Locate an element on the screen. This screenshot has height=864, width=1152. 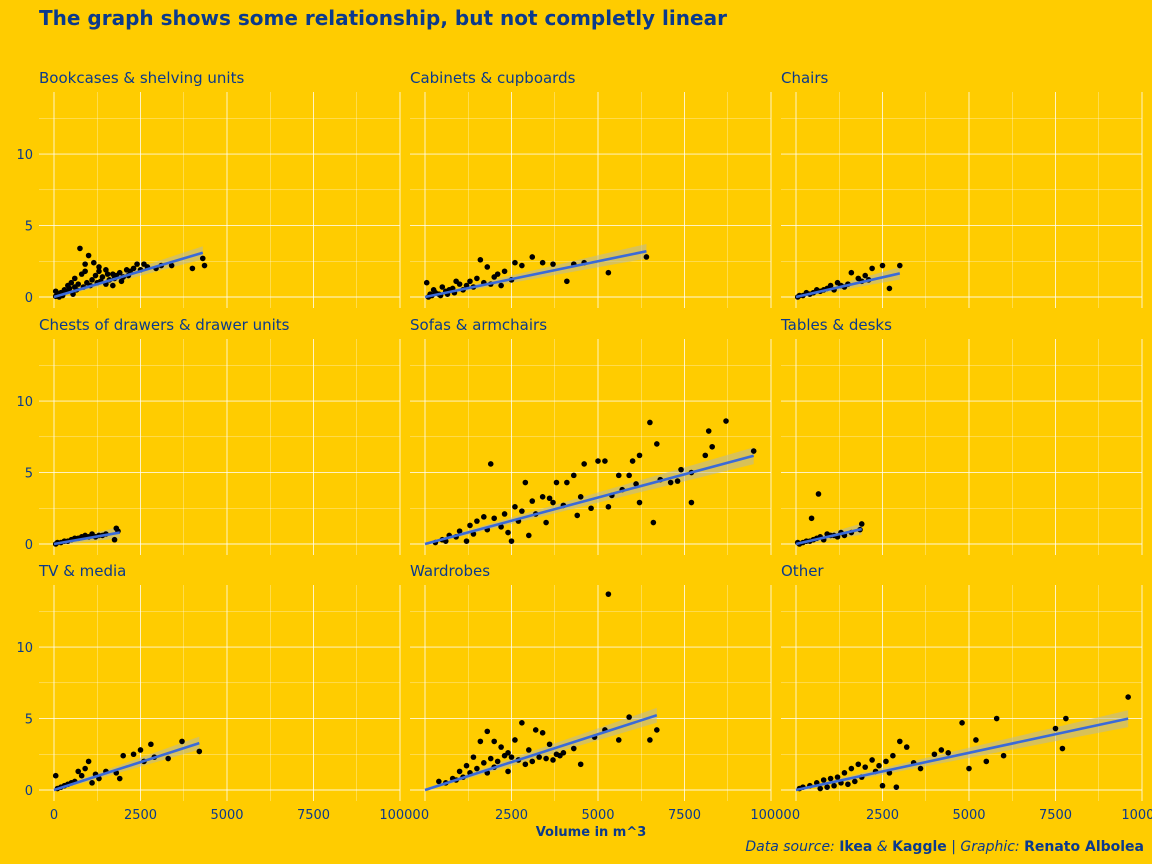
y-tick-label: 5 is located at coordinates (29, 474).